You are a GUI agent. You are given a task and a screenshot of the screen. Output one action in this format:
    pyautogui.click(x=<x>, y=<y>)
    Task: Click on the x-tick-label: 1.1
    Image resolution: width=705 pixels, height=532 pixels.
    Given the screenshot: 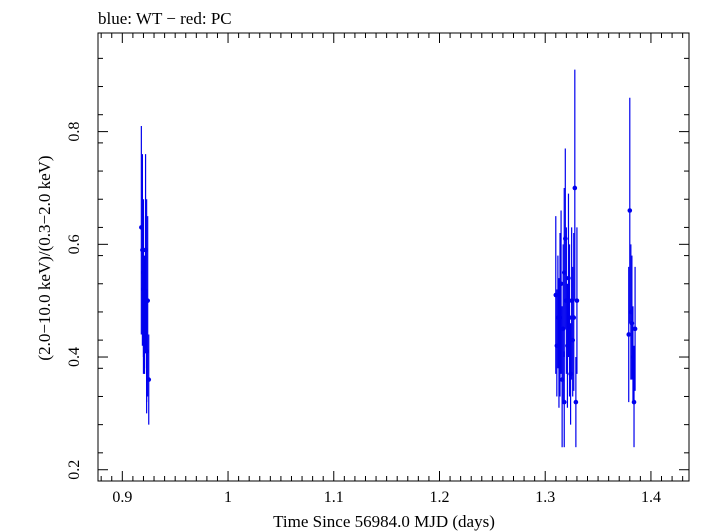 What is the action you would take?
    pyautogui.click(x=334, y=497)
    